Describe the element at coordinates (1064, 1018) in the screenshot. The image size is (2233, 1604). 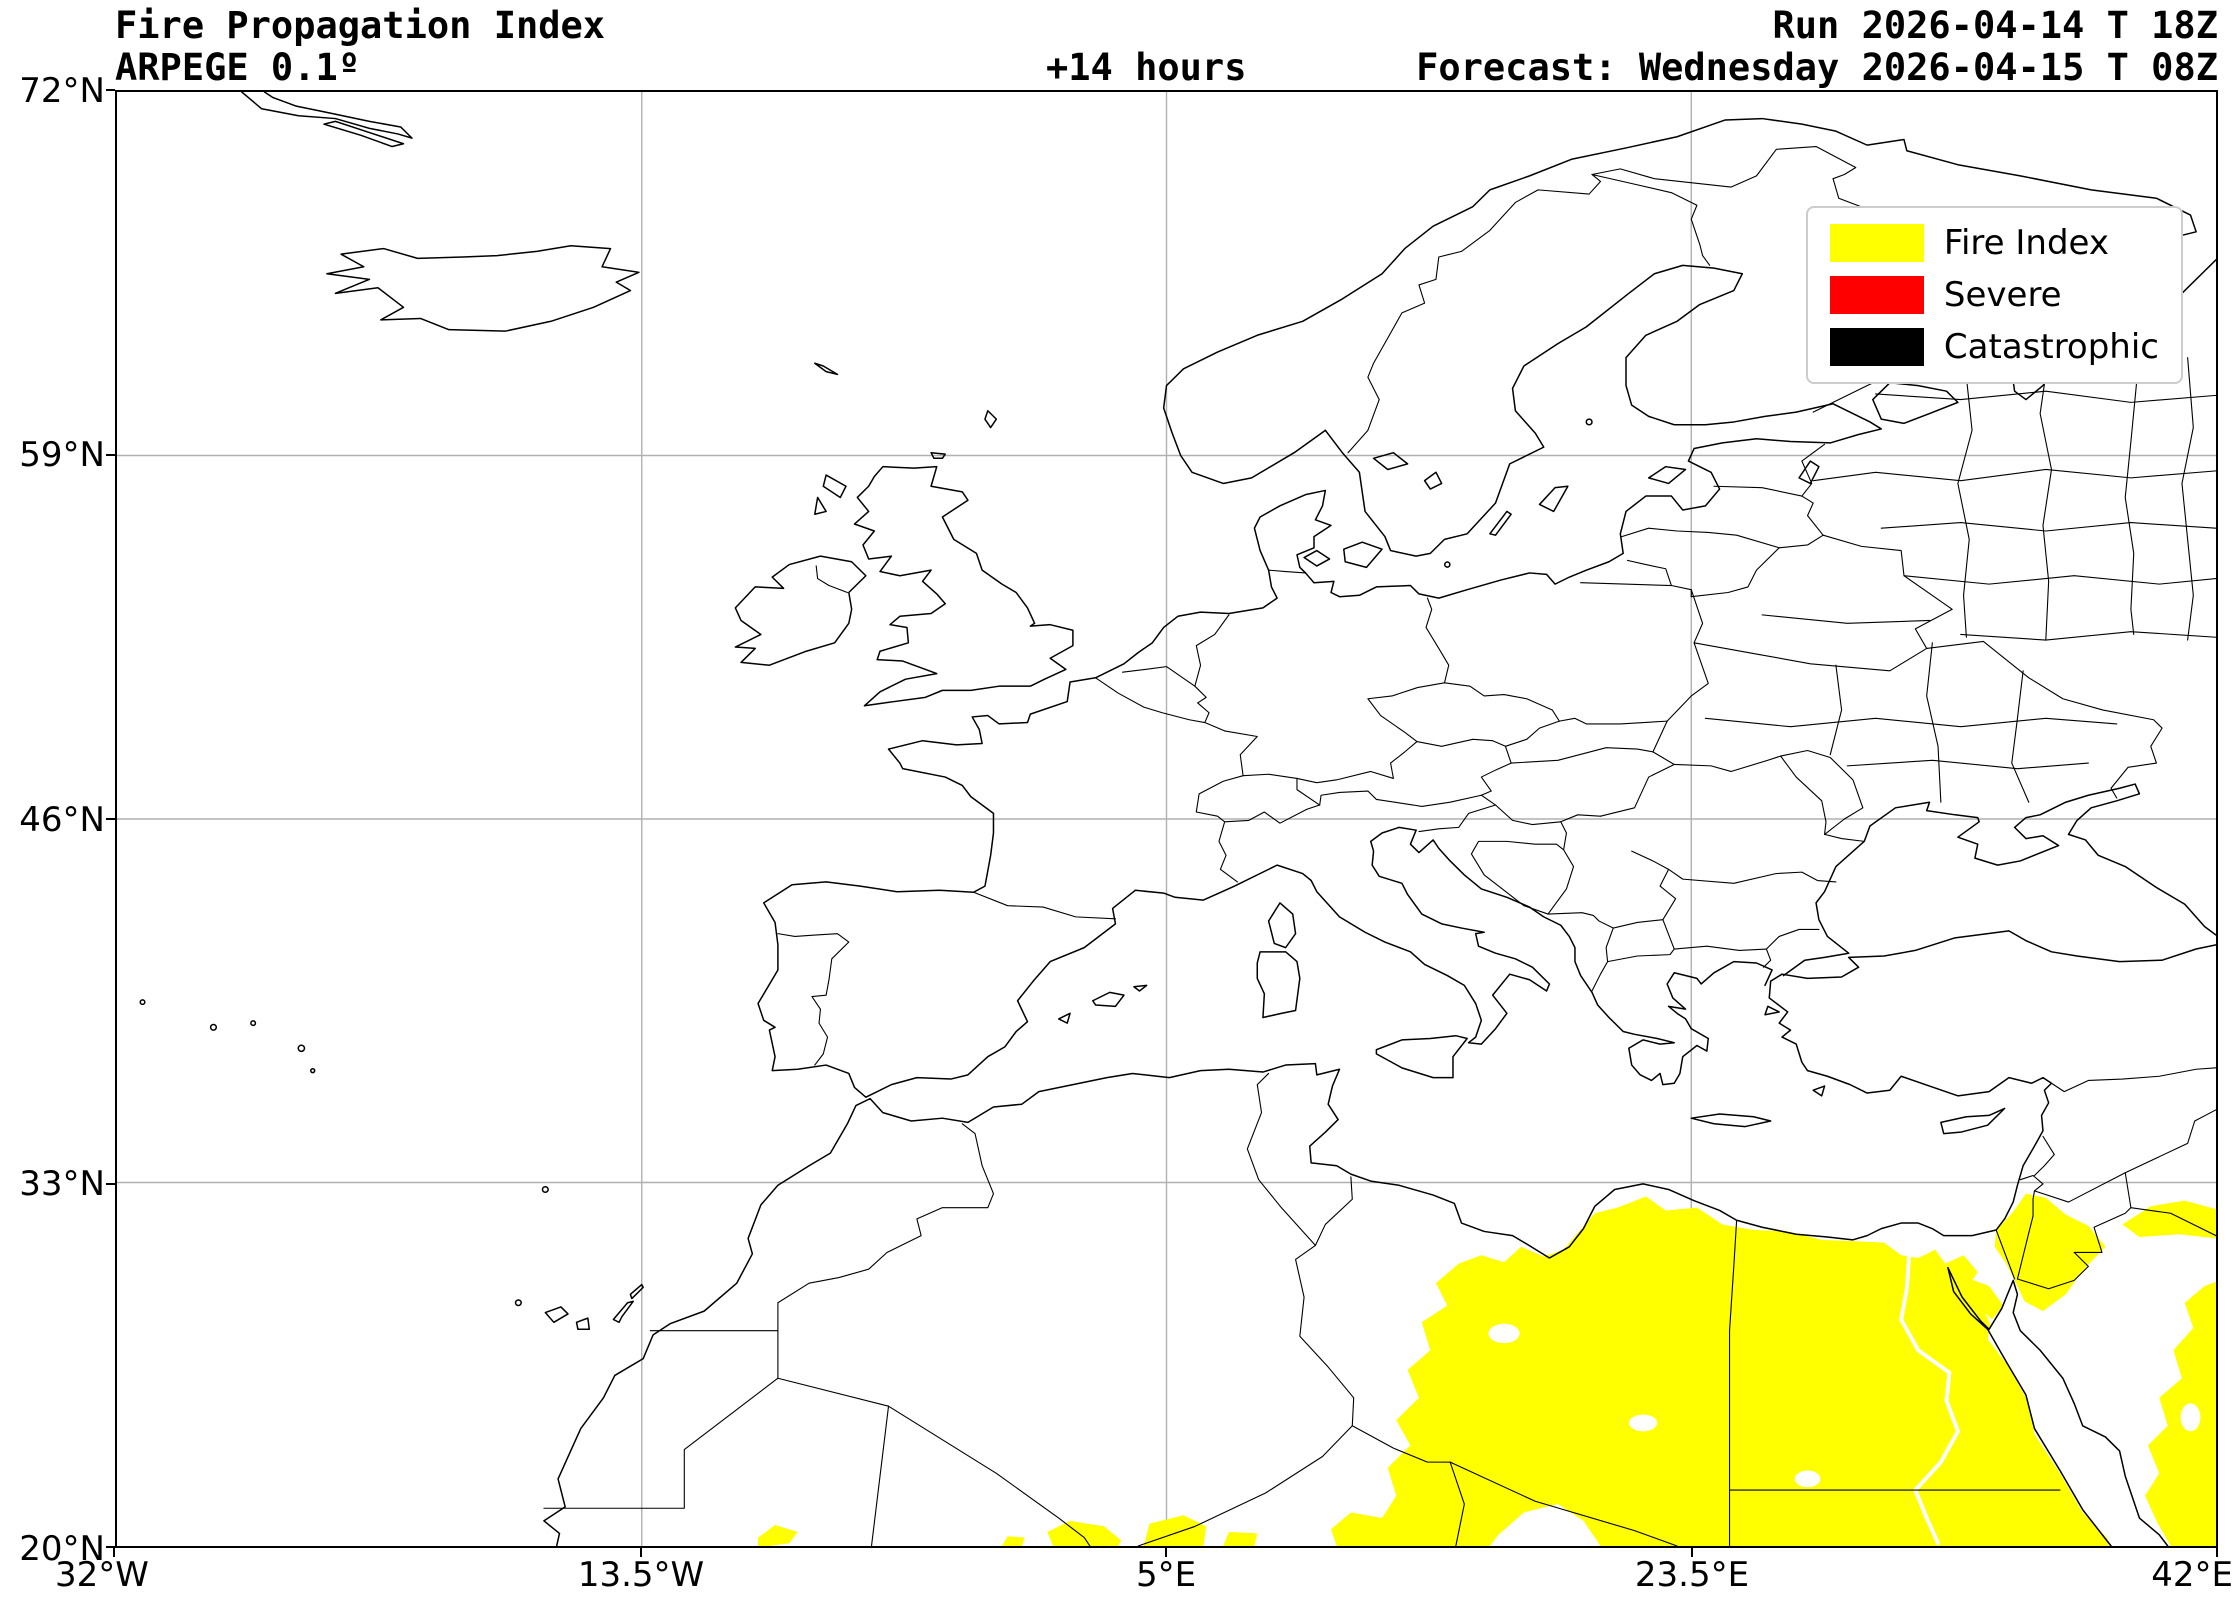
I see `coast-ibiza` at that location.